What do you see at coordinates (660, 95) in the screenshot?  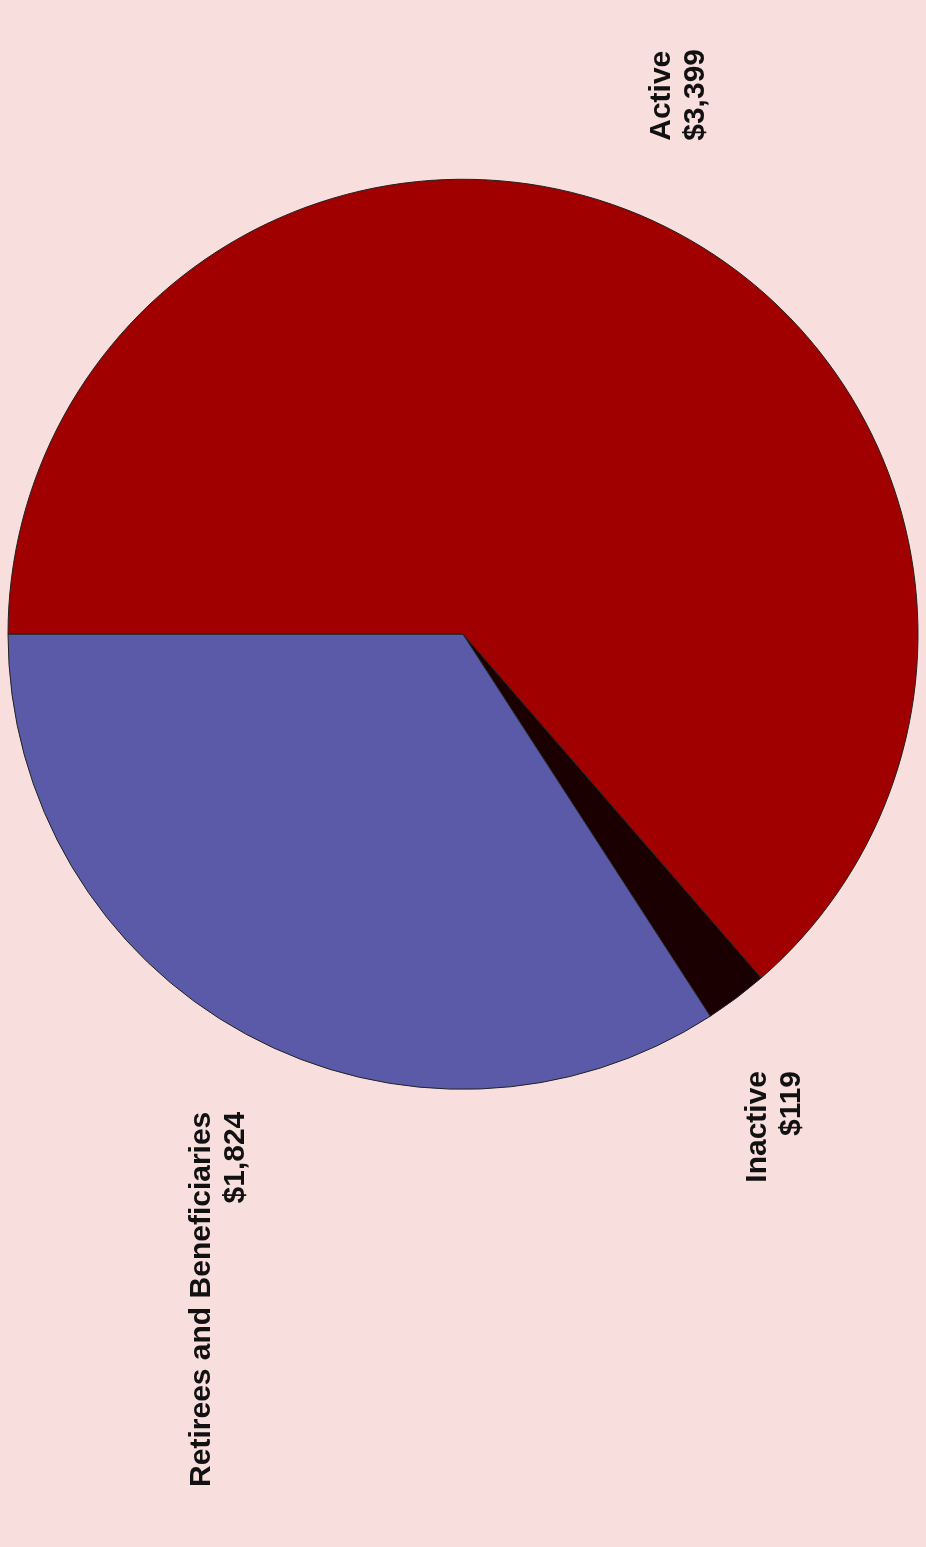 I see `slice-label: Active` at bounding box center [660, 95].